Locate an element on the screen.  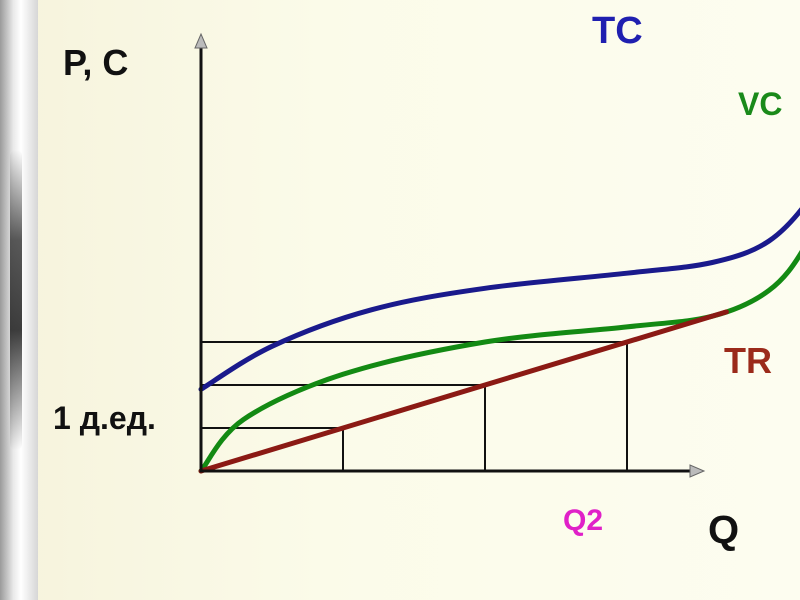
y-axis-arrow is located at coordinates (201, 40).